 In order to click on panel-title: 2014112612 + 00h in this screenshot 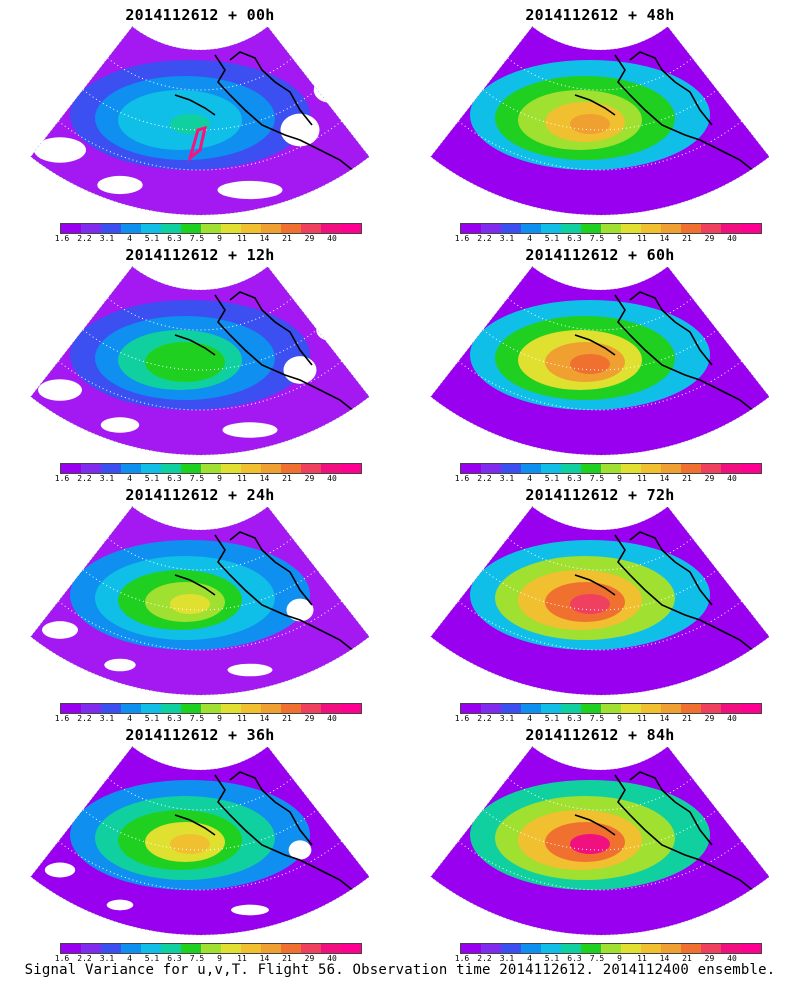, I will do `click(200, 15)`.